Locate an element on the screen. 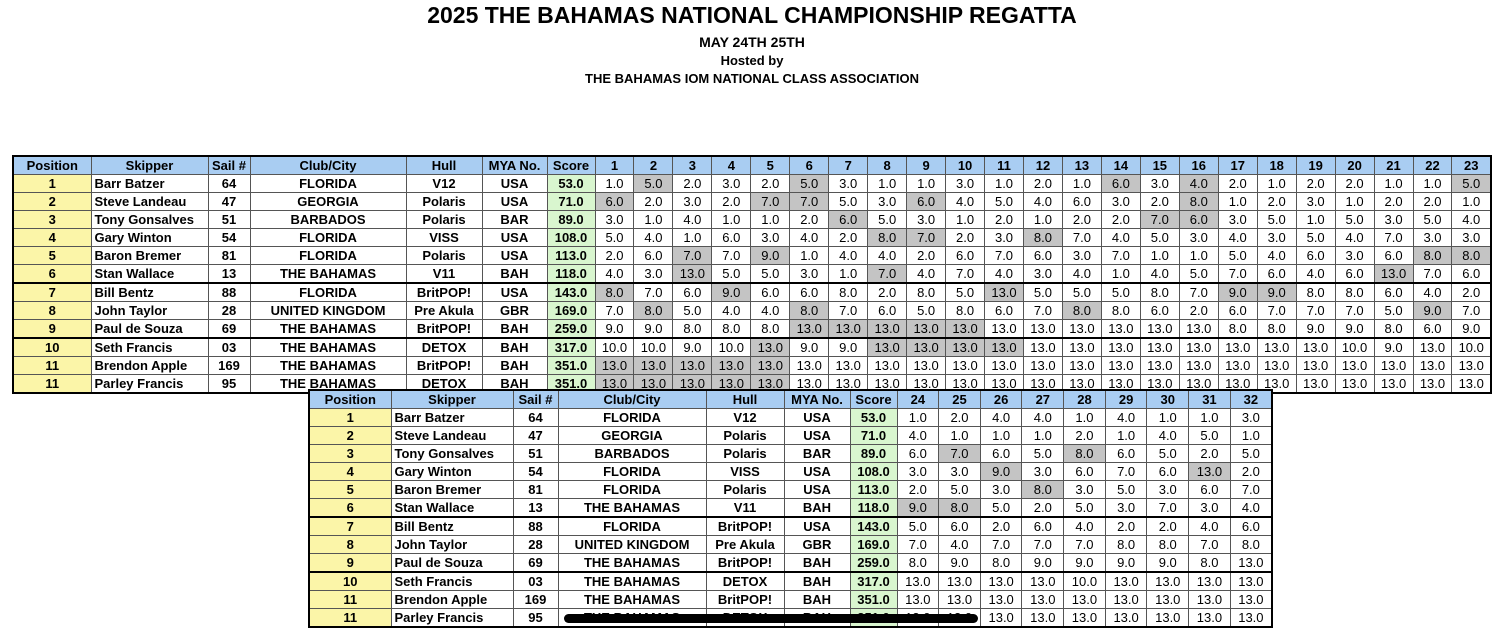 This screenshot has width=1504, height=635. cell-position: 2 is located at coordinates (350, 435).